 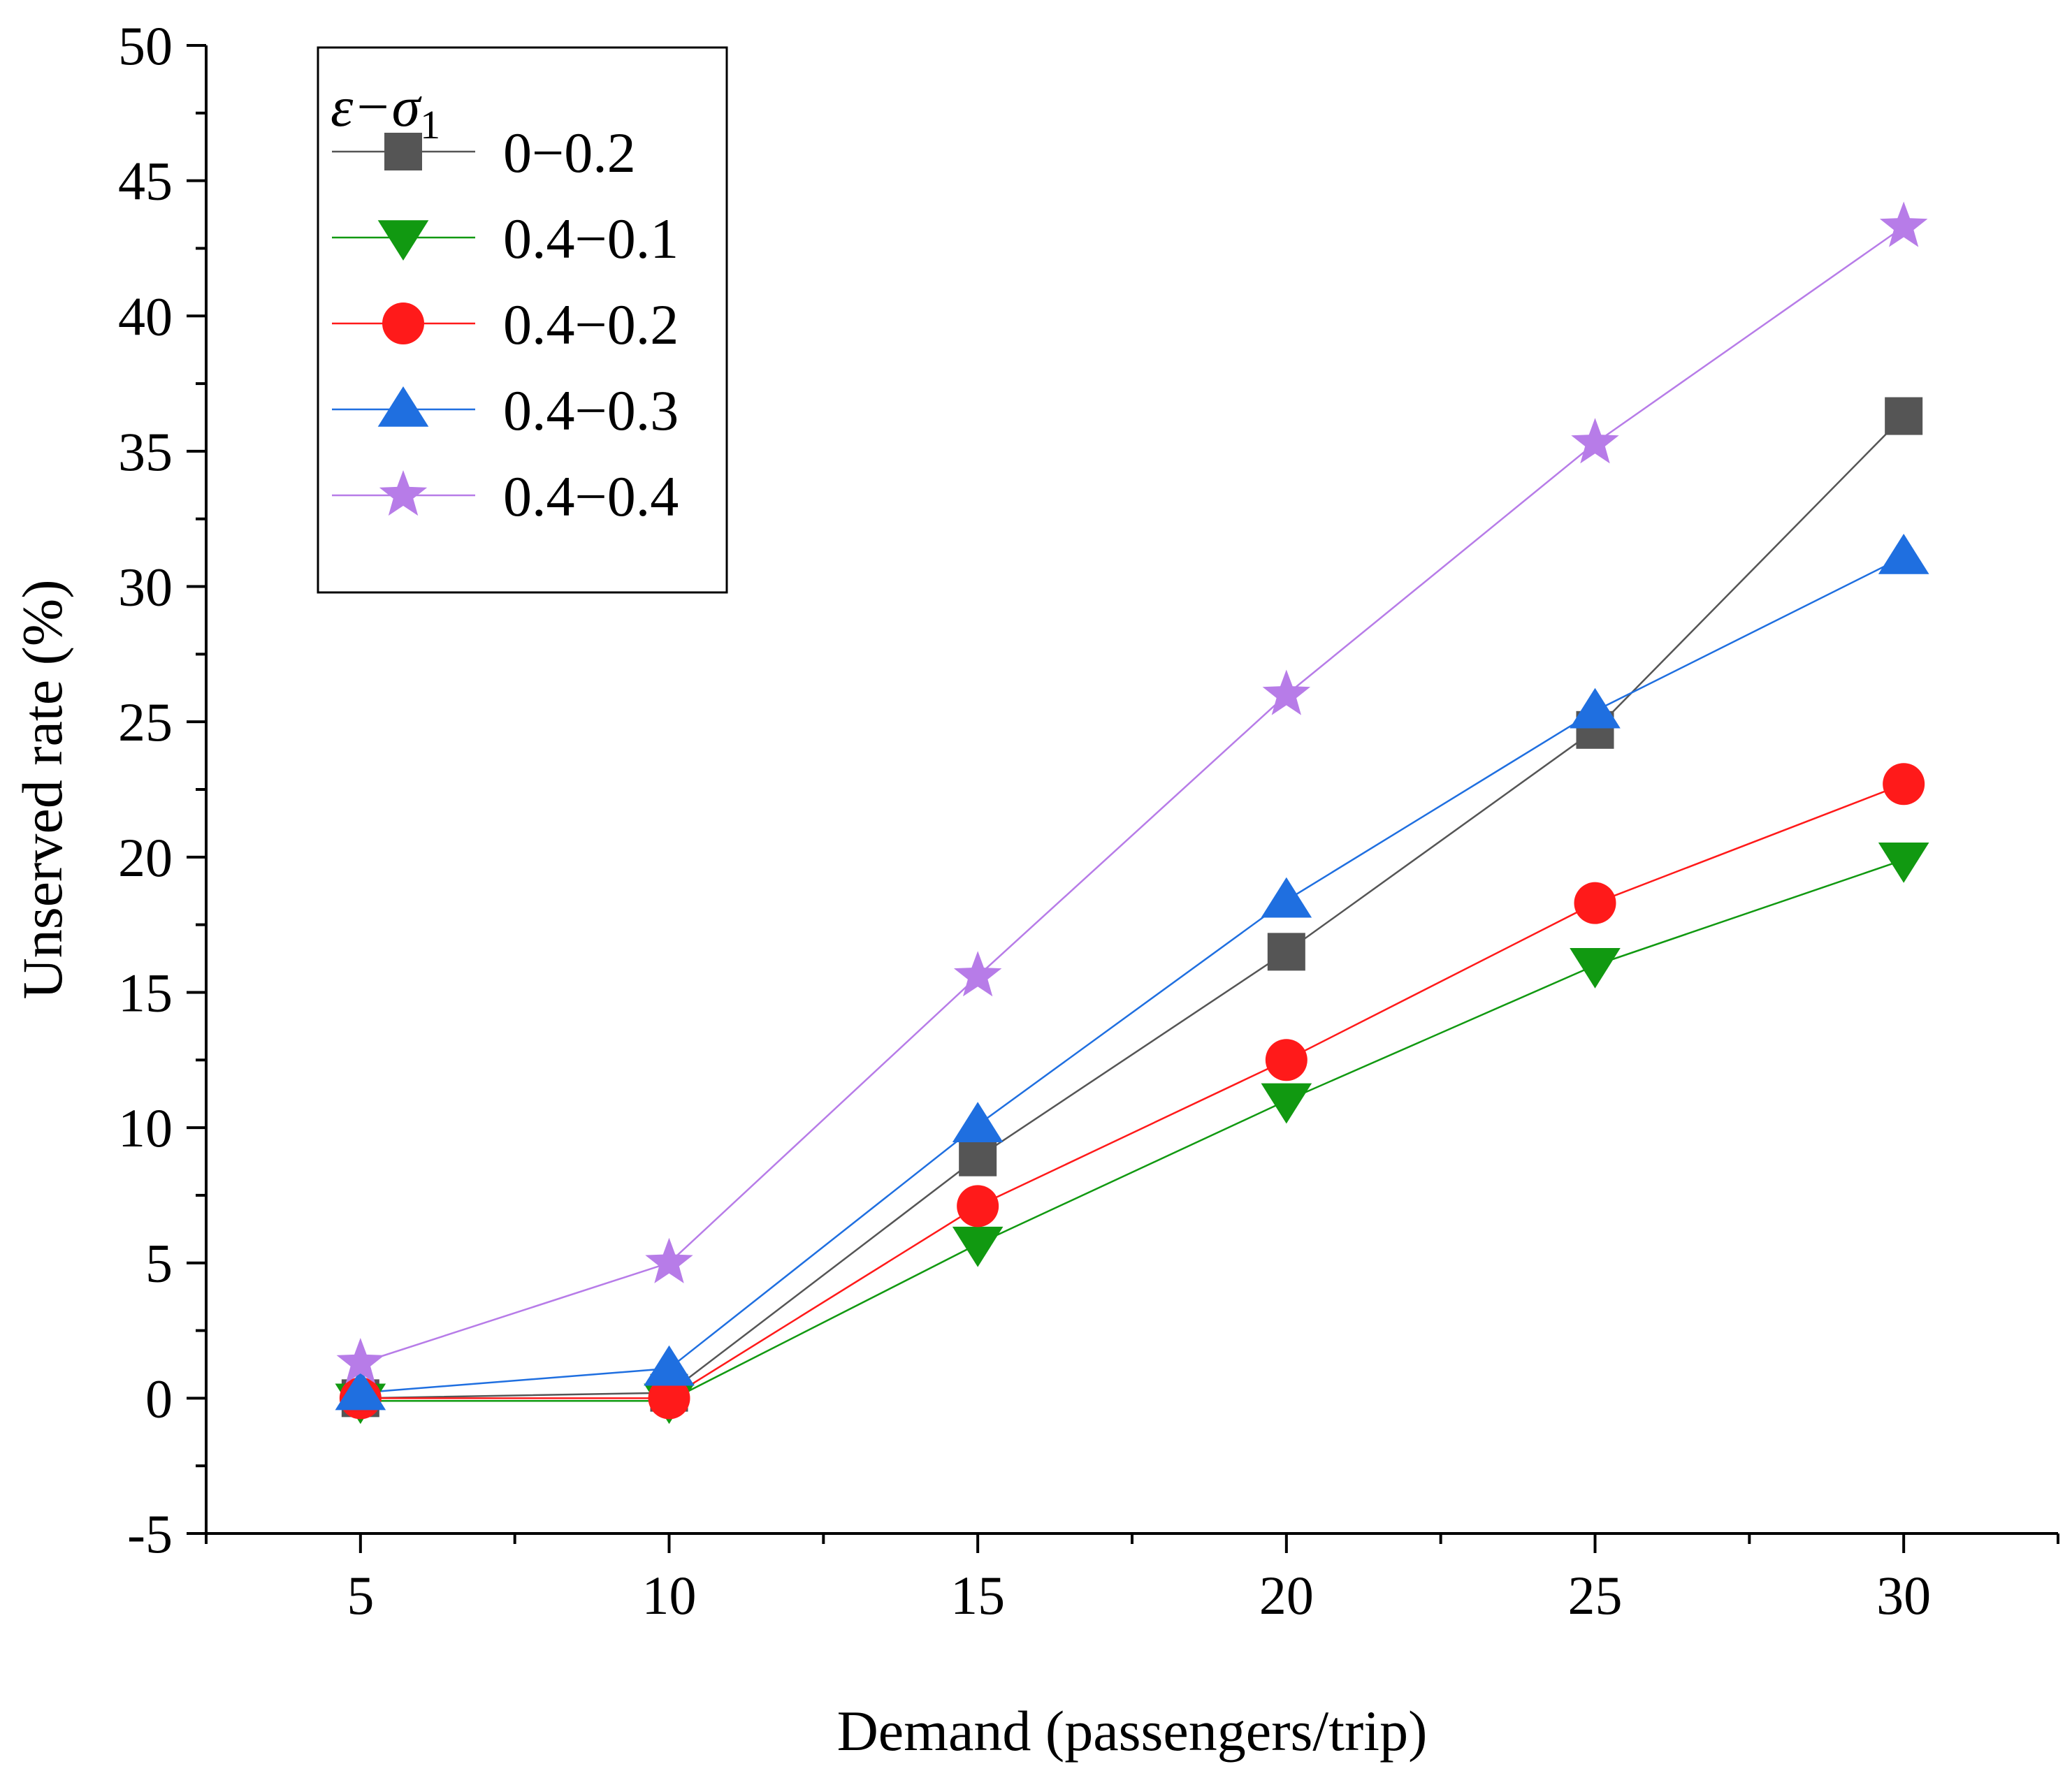 What do you see at coordinates (591, 239) in the screenshot?
I see `legend-label-2: 0.4−0.1` at bounding box center [591, 239].